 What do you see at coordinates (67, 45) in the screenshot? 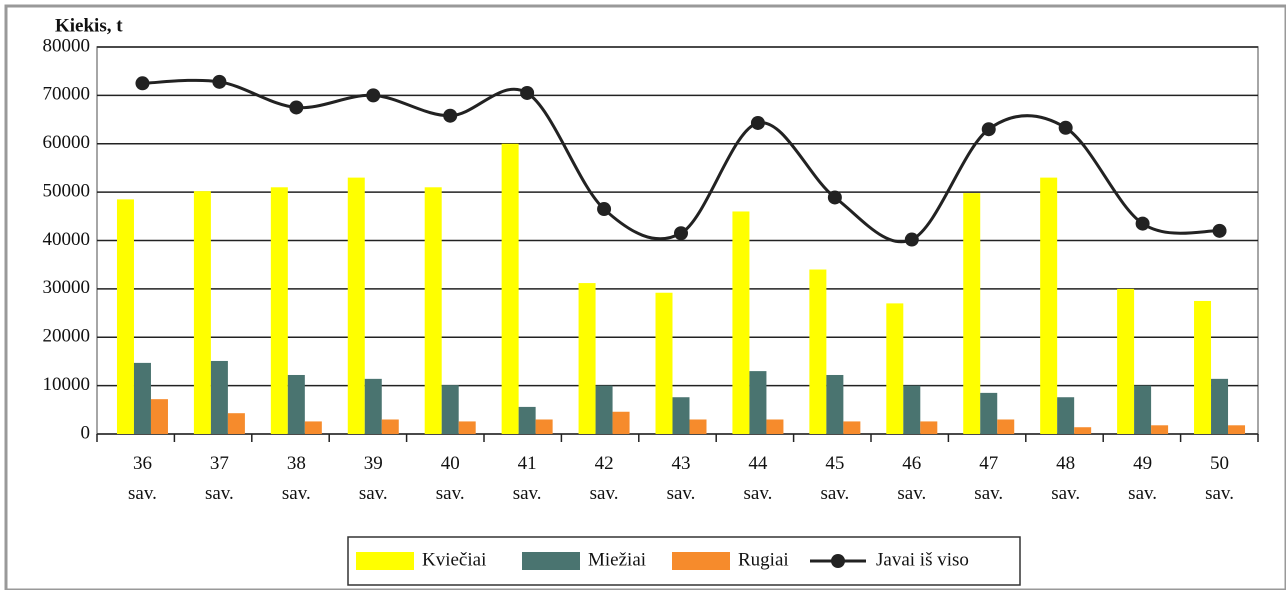
I see `y-tick-label: 80000` at bounding box center [67, 45].